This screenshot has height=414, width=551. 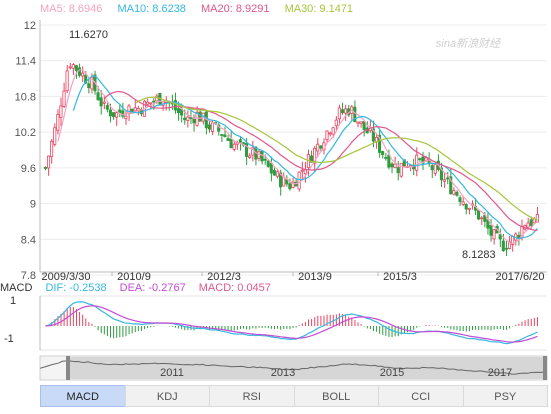 What do you see at coordinates (505, 396) in the screenshot?
I see `tab-psy: PSY` at bounding box center [505, 396].